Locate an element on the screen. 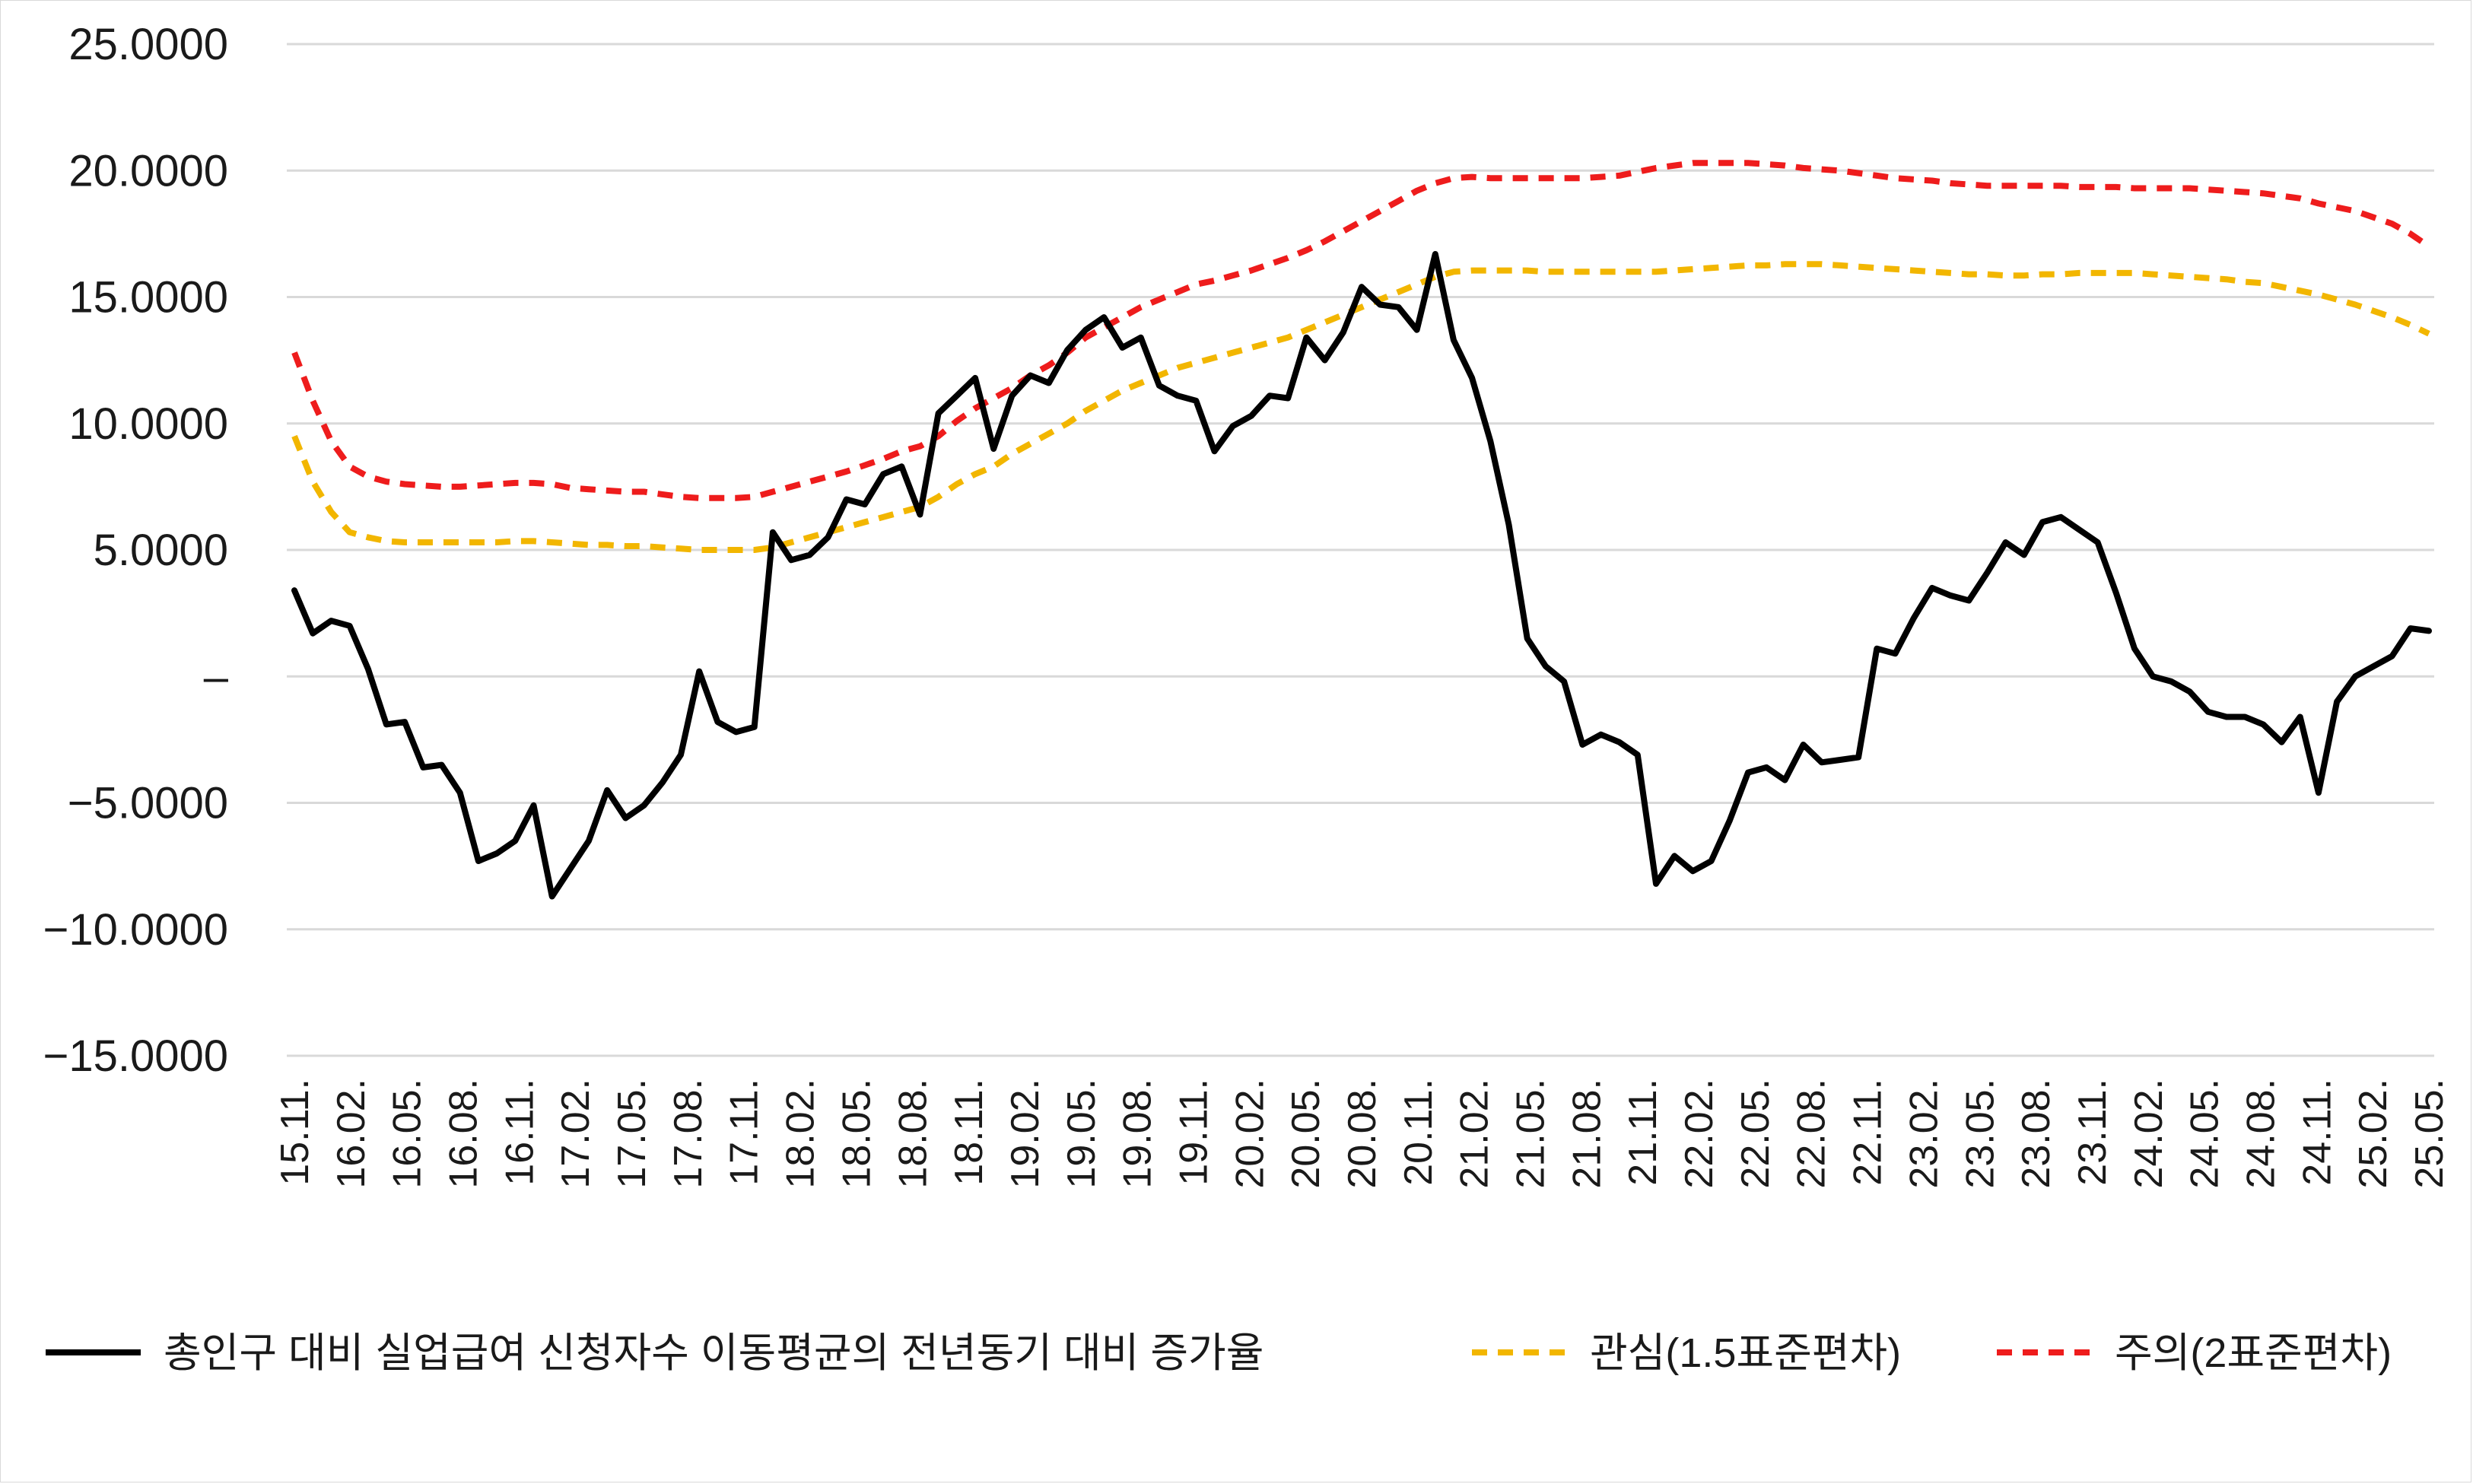 This screenshot has height=1484, width=2473. y-tick-label: 25.0000 is located at coordinates (148, 44).